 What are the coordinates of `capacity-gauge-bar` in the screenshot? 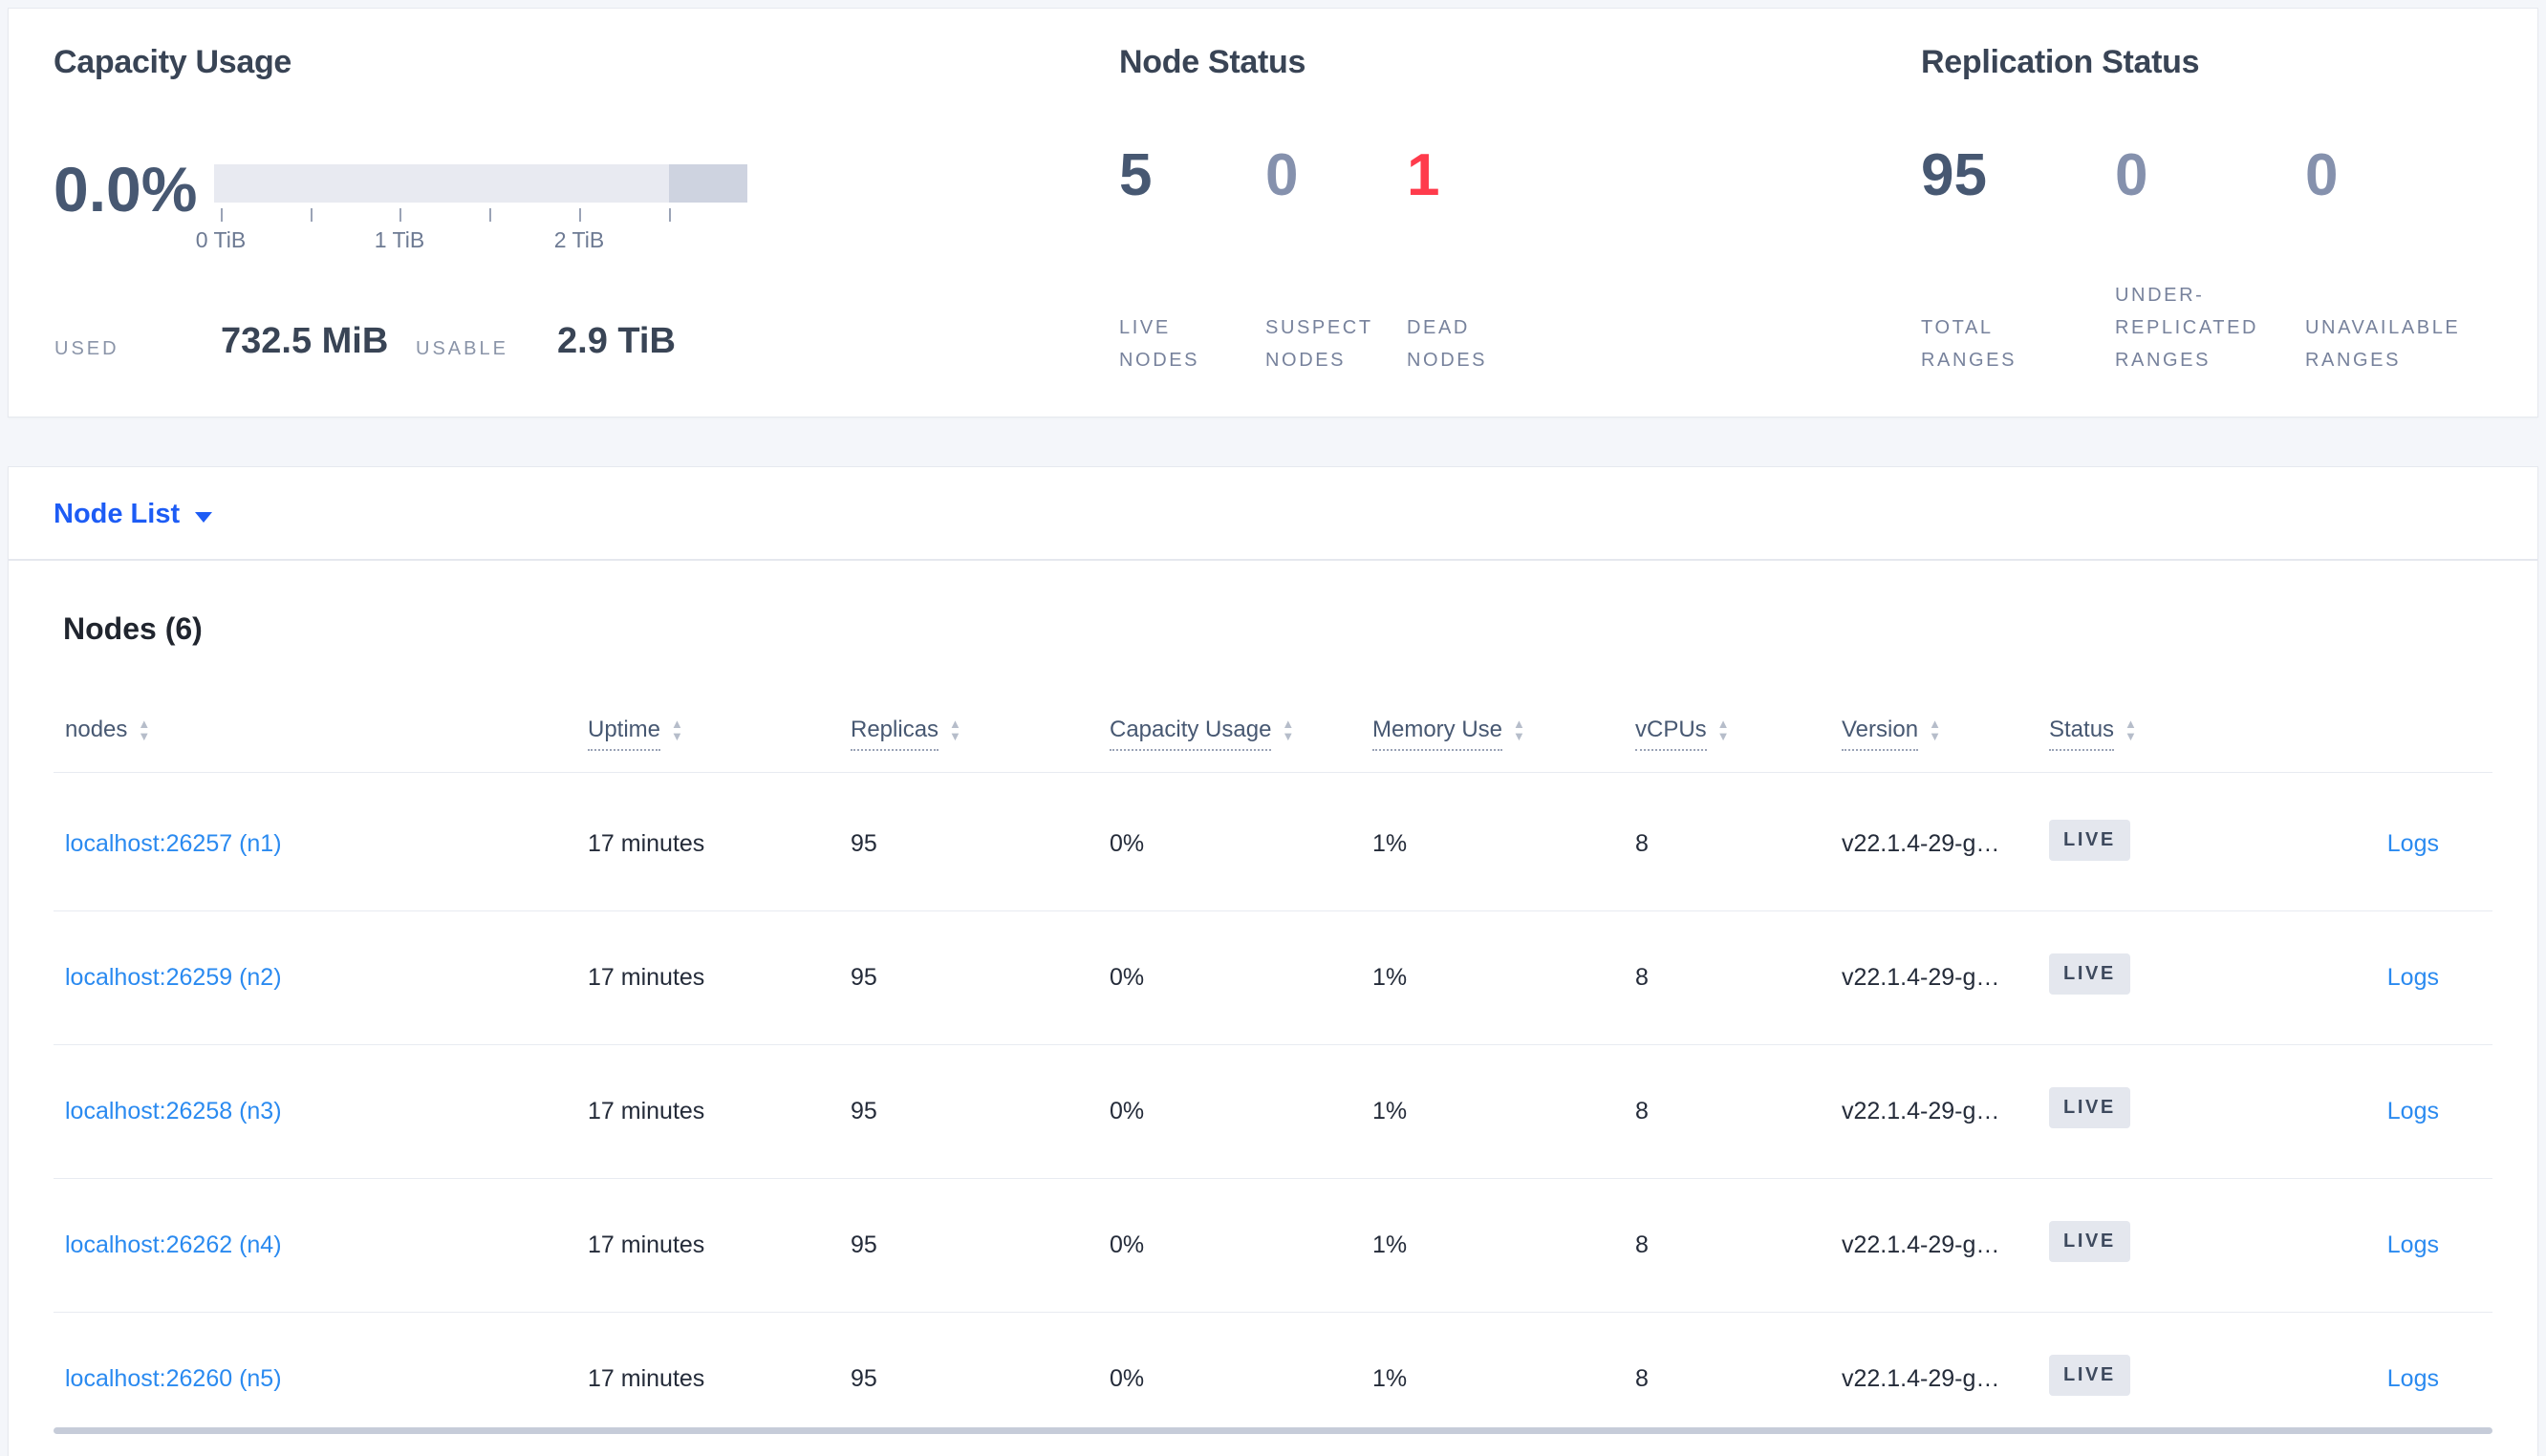 It's located at (480, 183).